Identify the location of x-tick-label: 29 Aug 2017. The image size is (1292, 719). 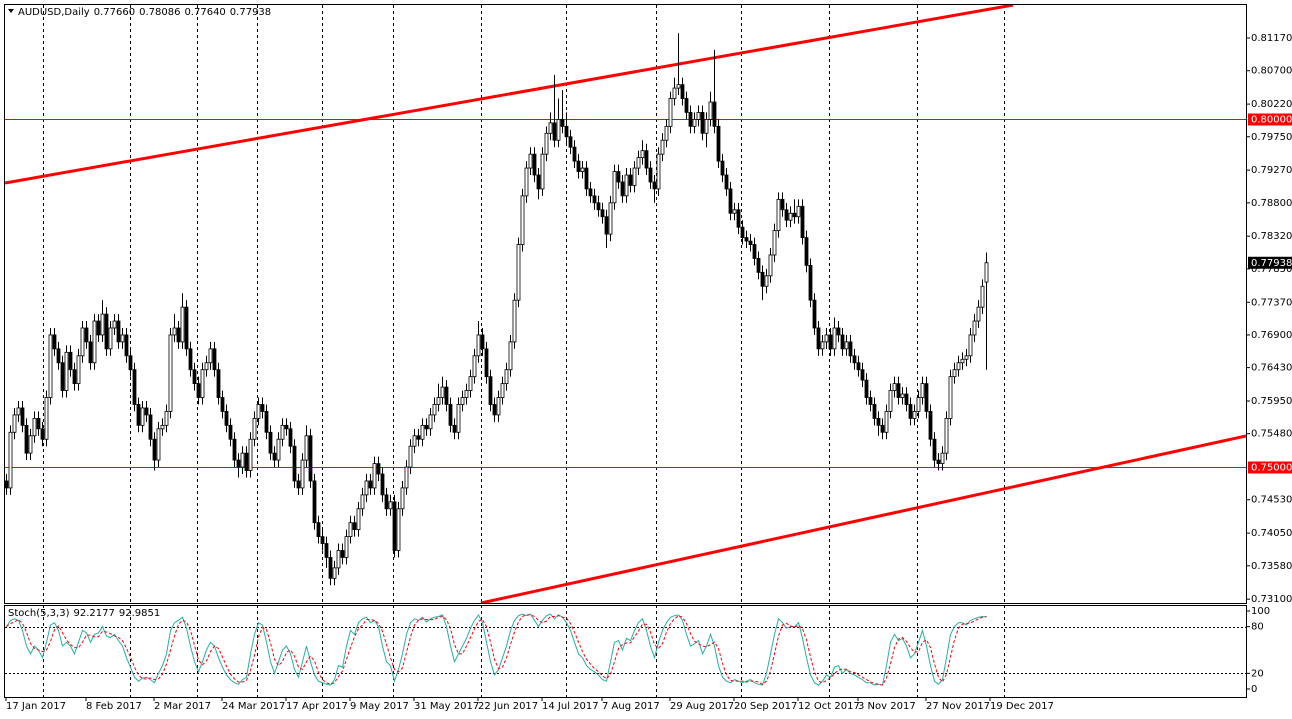
(702, 706).